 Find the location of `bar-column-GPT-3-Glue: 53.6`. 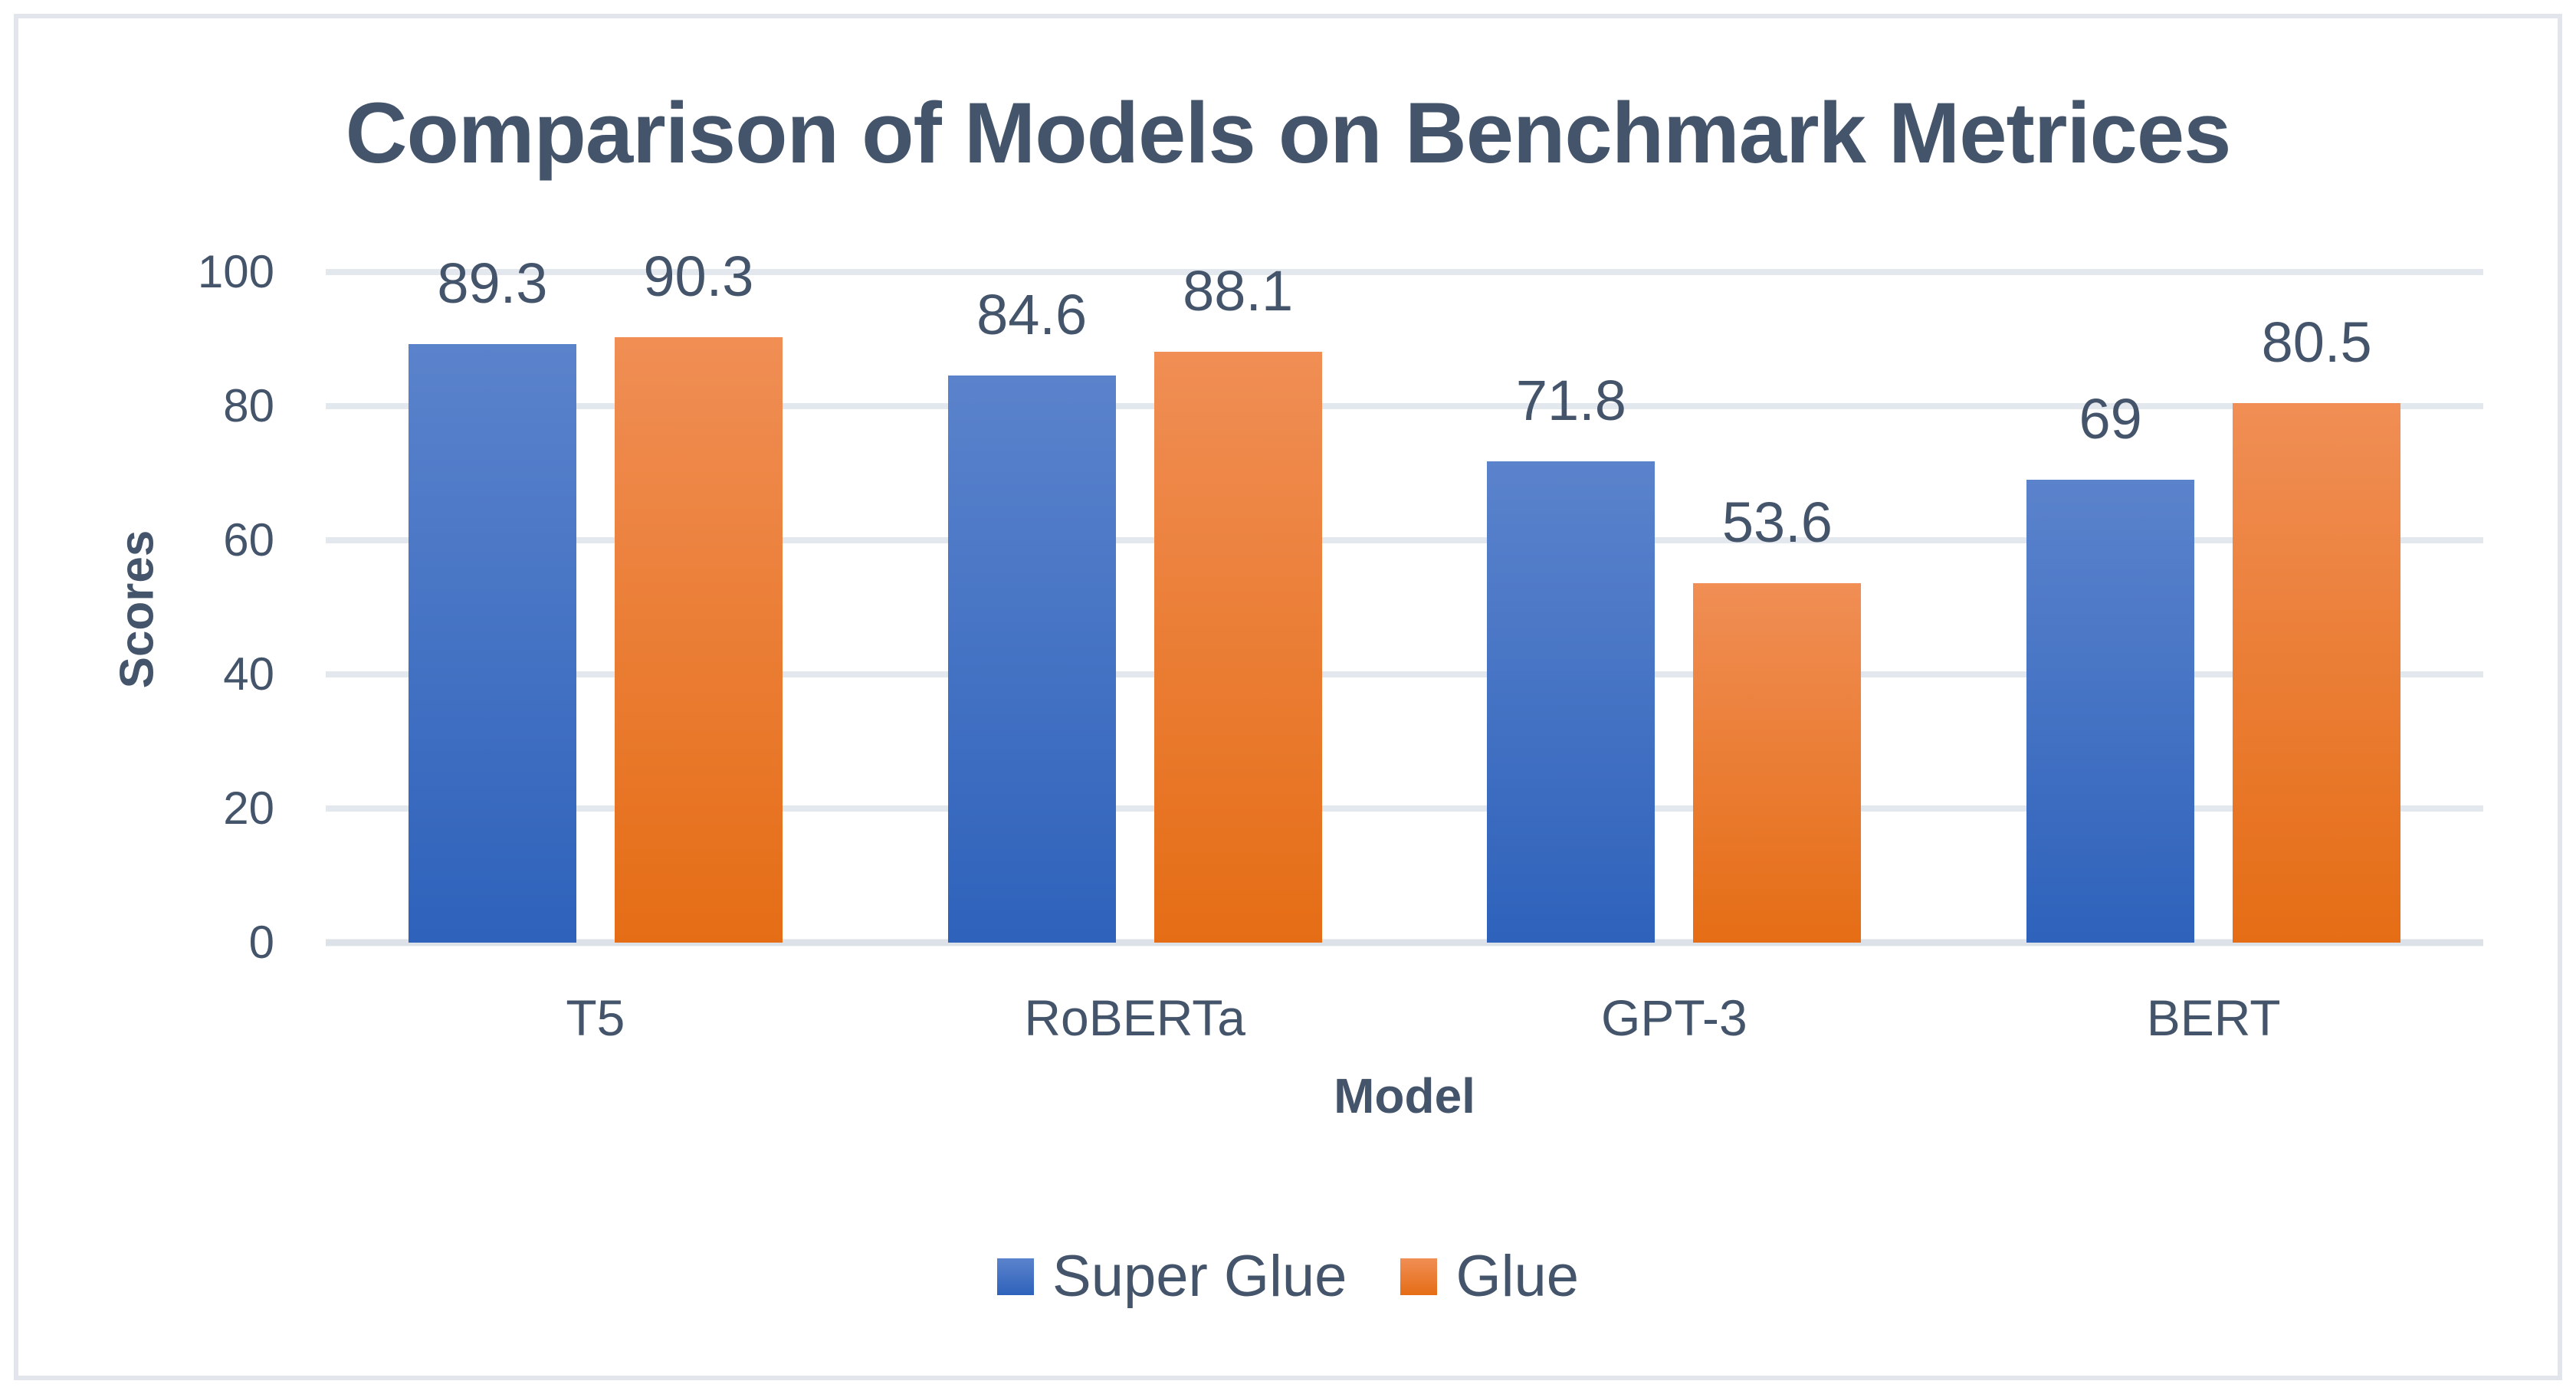

bar-column-GPT-3-Glue: 53.6 is located at coordinates (1777, 607).